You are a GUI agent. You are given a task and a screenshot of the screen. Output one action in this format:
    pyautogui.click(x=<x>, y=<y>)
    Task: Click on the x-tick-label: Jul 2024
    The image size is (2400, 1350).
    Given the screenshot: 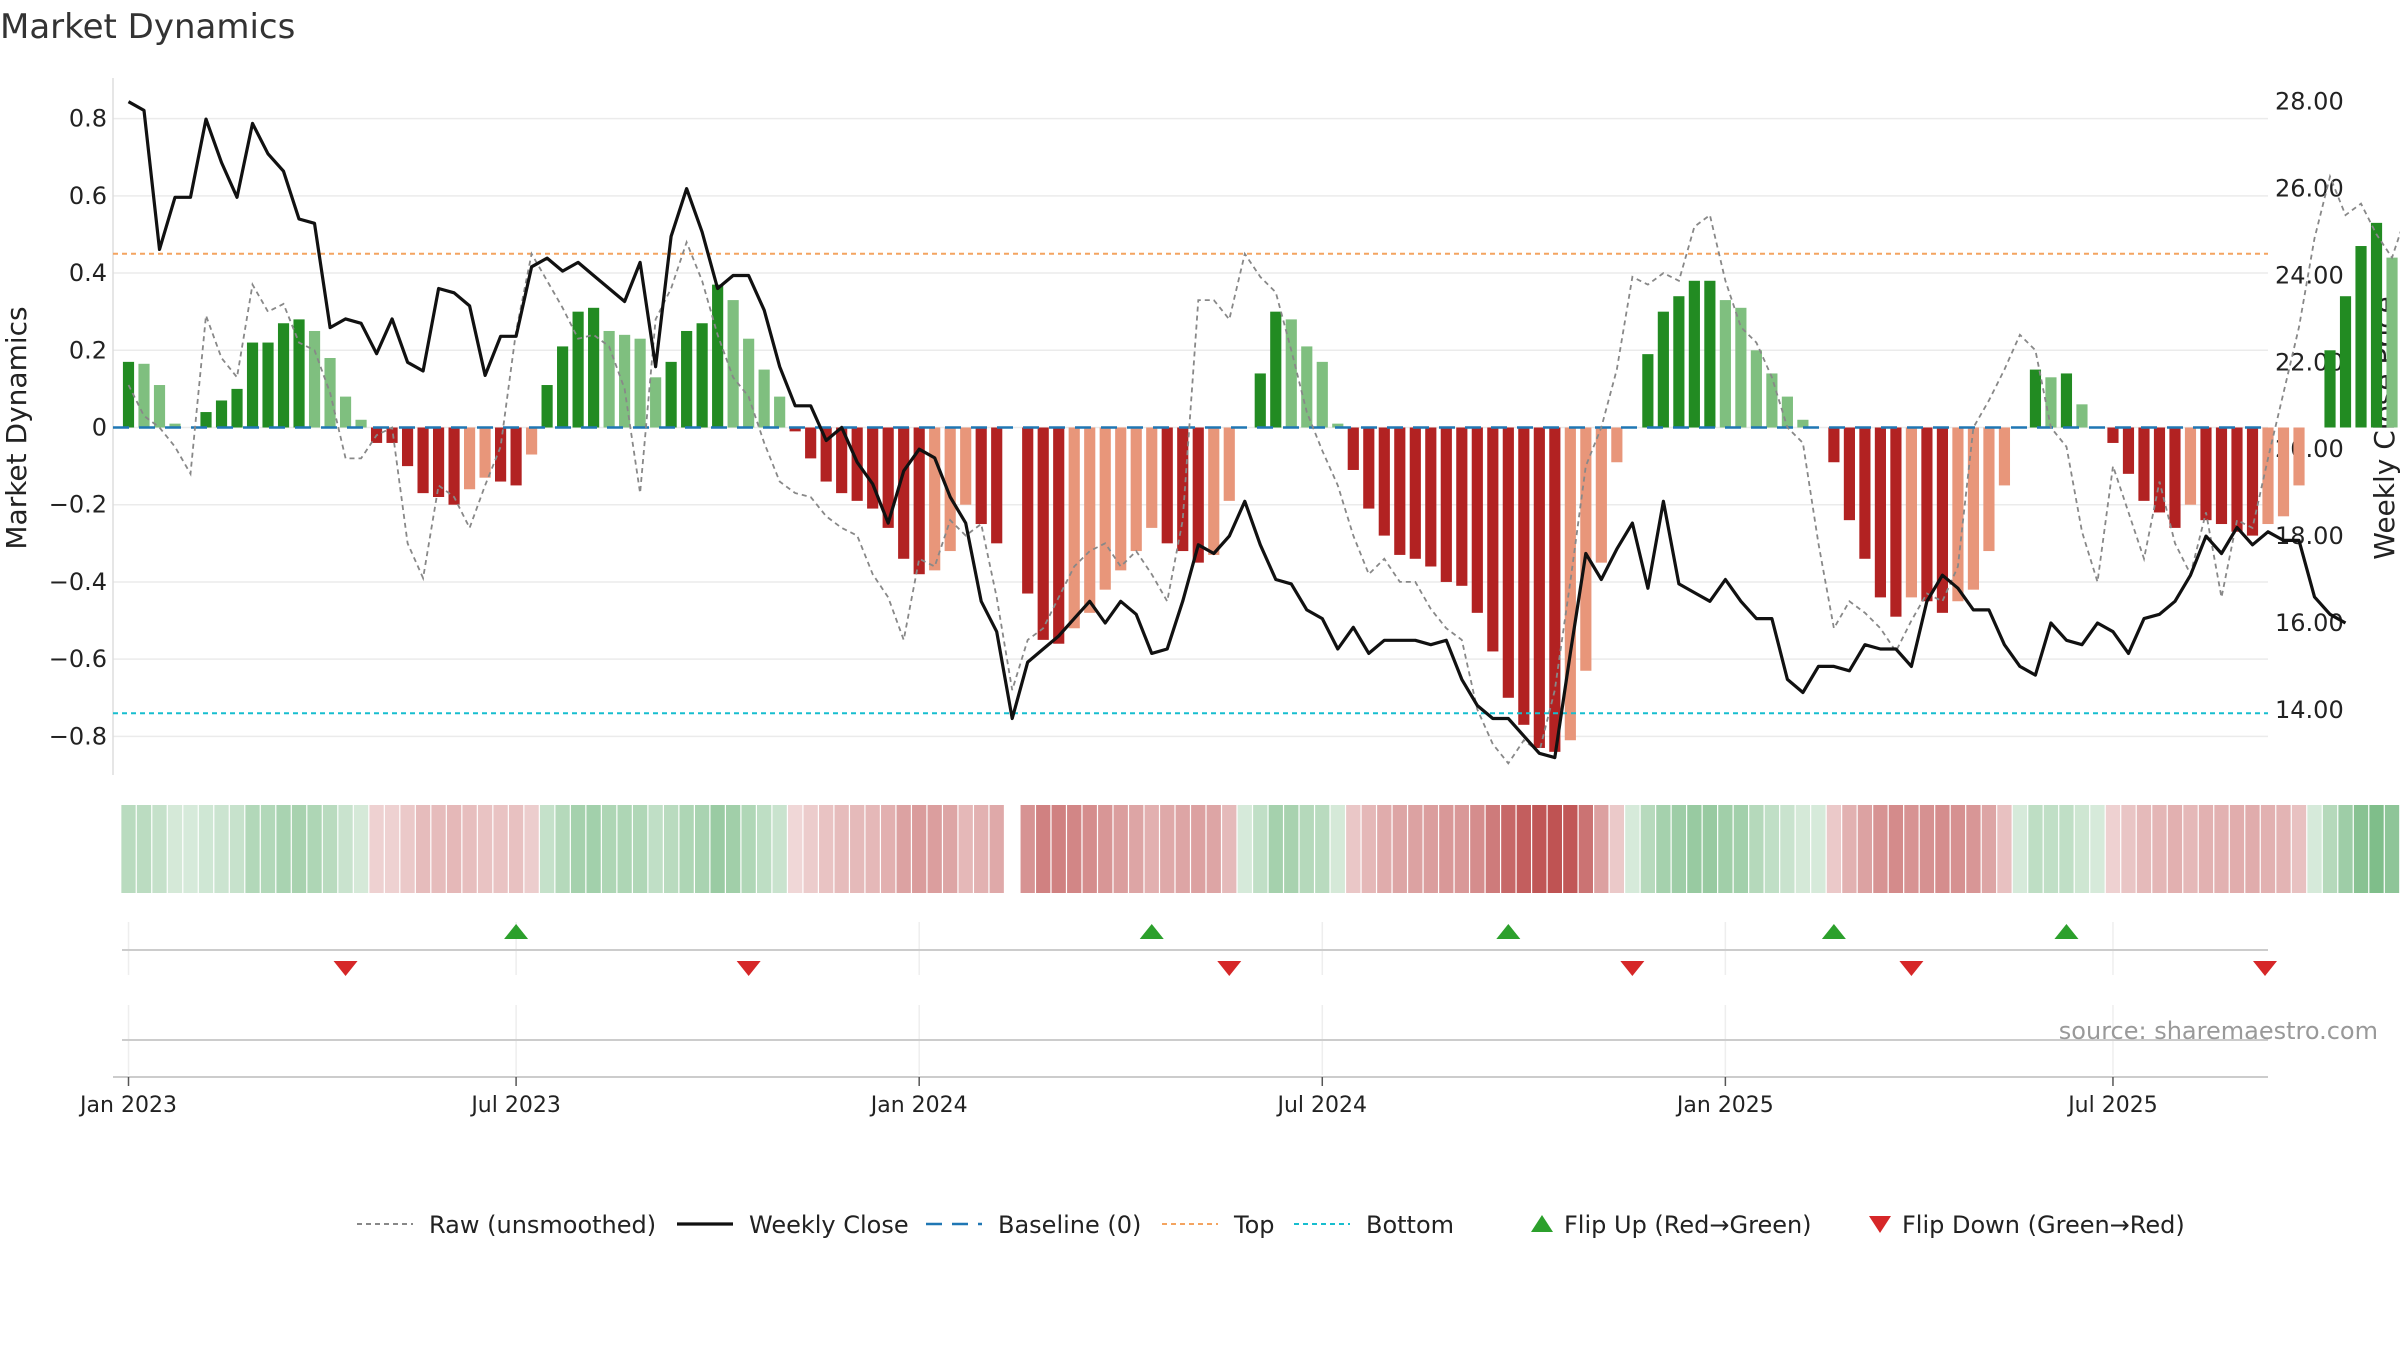 What is the action you would take?
    pyautogui.click(x=1322, y=1105)
    